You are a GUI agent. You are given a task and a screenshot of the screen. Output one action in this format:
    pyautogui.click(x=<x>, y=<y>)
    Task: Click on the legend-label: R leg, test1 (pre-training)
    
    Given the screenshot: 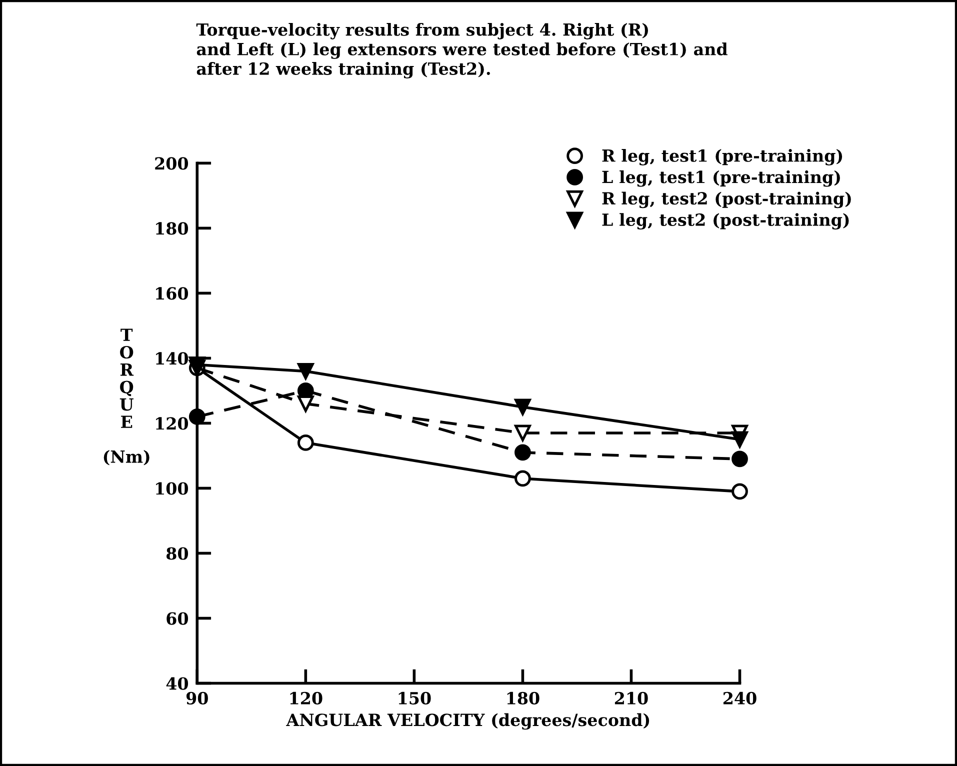 What is the action you would take?
    pyautogui.click(x=722, y=157)
    